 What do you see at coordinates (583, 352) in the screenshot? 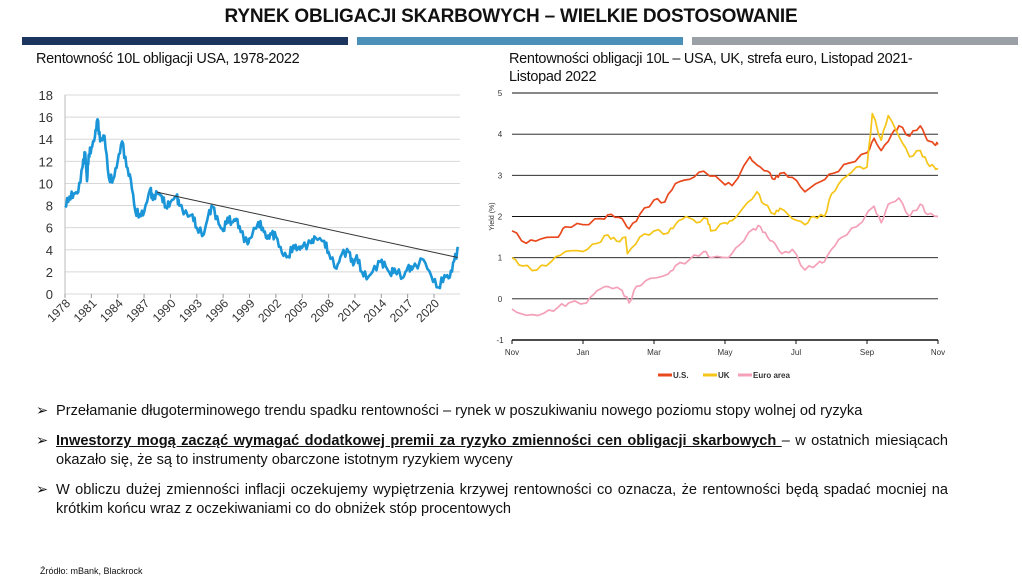
I see `x-tick-label: Jan` at bounding box center [583, 352].